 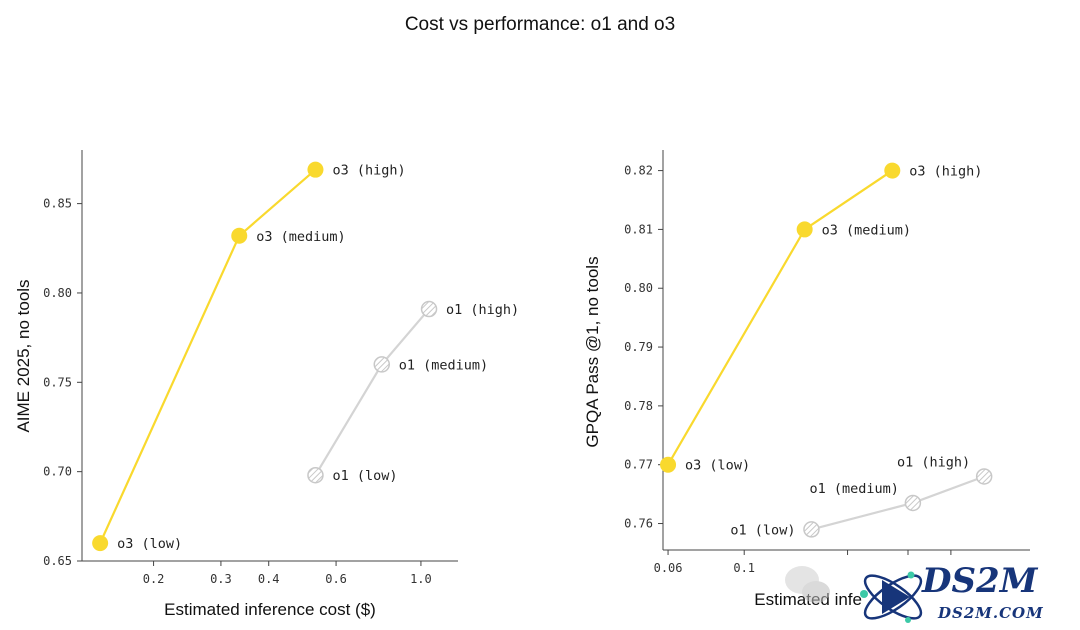 What do you see at coordinates (638, 524) in the screenshot?
I see `y-tick-label: 0.76` at bounding box center [638, 524].